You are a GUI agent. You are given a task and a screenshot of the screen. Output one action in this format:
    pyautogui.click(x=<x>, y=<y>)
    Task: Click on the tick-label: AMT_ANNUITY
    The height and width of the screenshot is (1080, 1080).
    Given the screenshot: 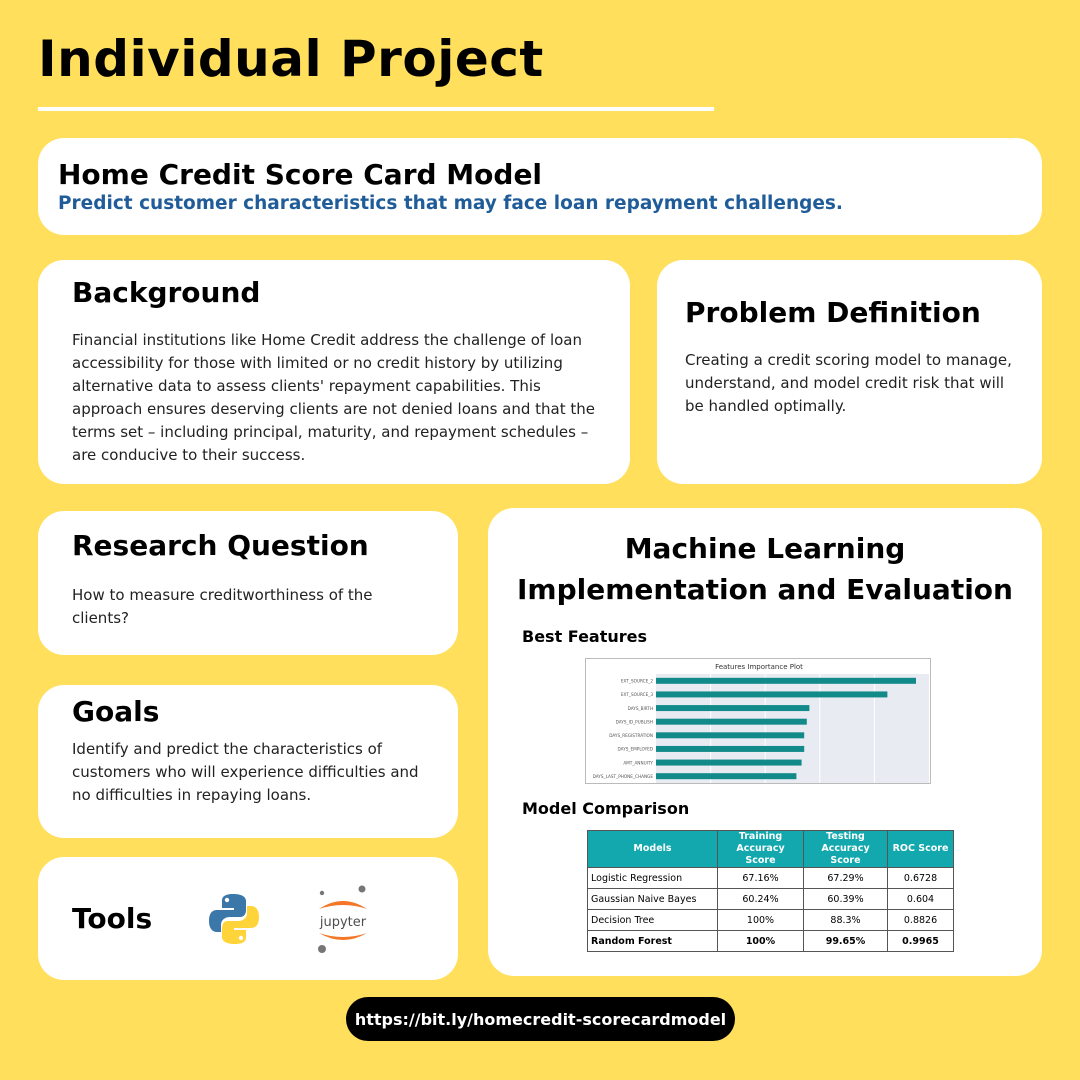 What is the action you would take?
    pyautogui.click(x=638, y=762)
    